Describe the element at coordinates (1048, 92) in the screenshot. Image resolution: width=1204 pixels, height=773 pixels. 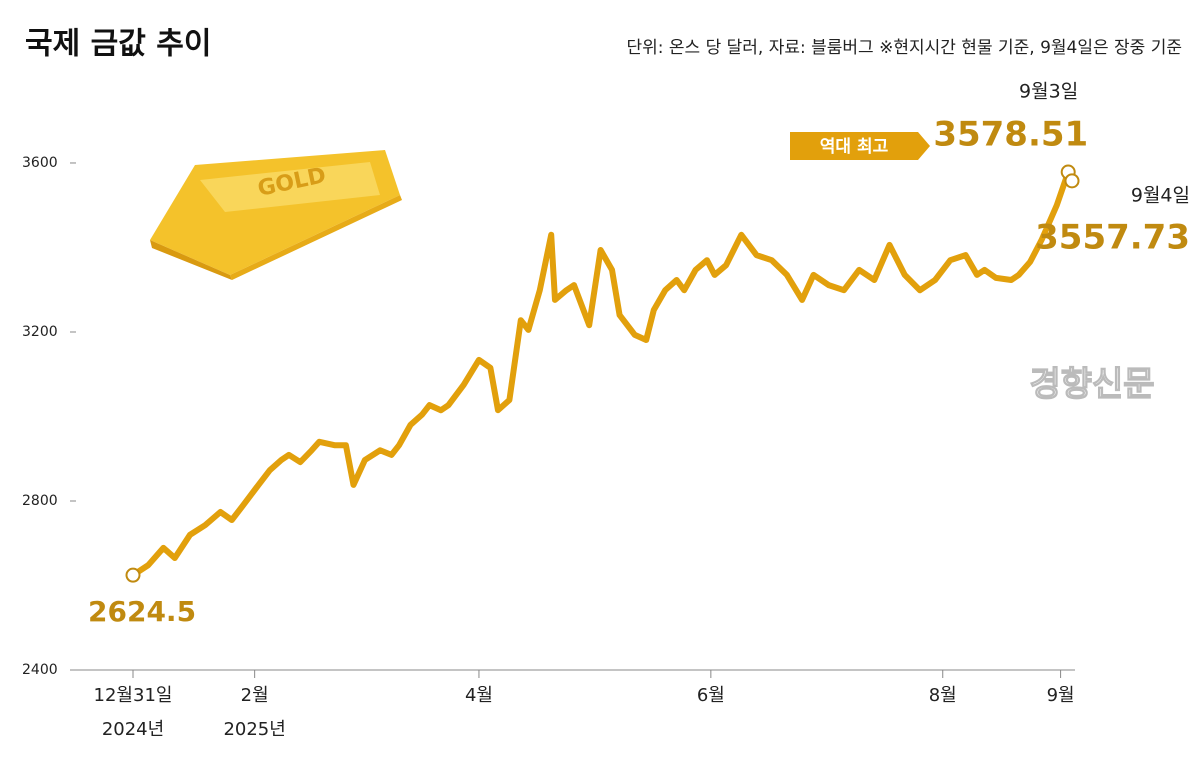
I see `high-date-label: 9월3일` at that location.